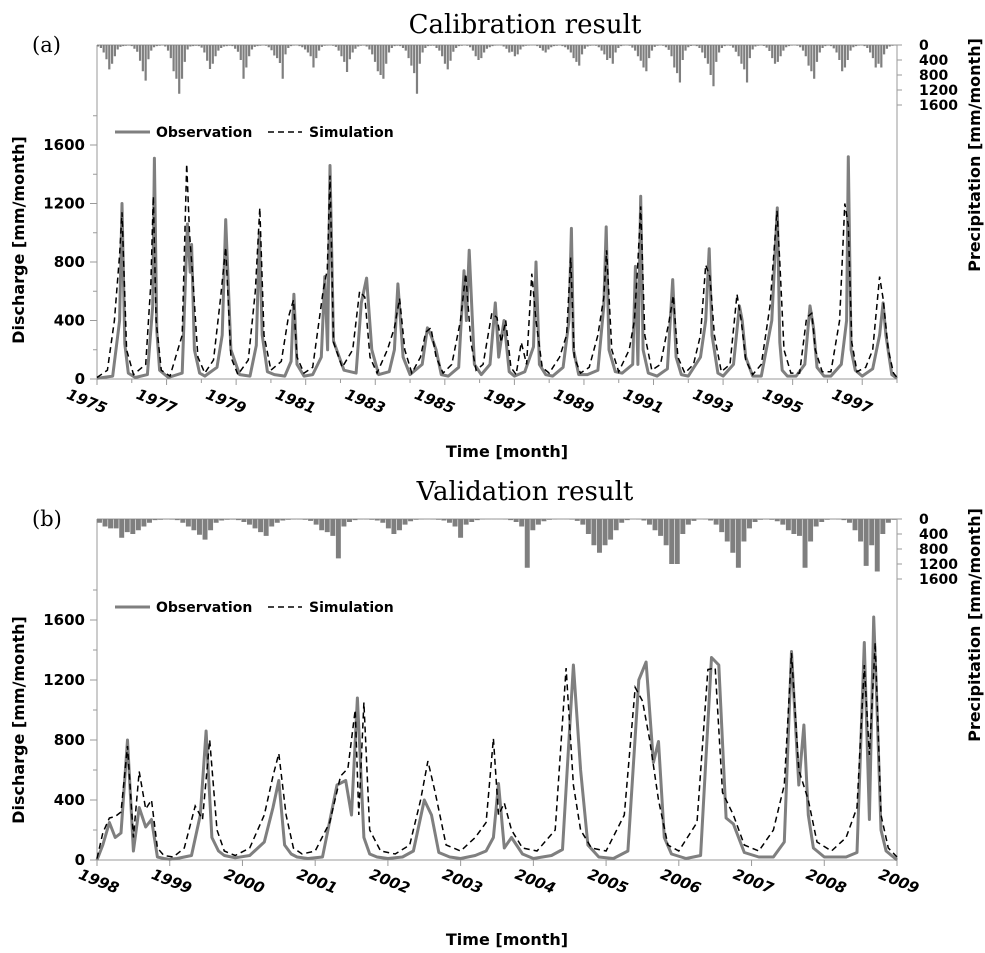 The width and height of the screenshot is (985, 953). I want to click on panel-a-y2label: Precipitation [mm/month], so click(974, 155).